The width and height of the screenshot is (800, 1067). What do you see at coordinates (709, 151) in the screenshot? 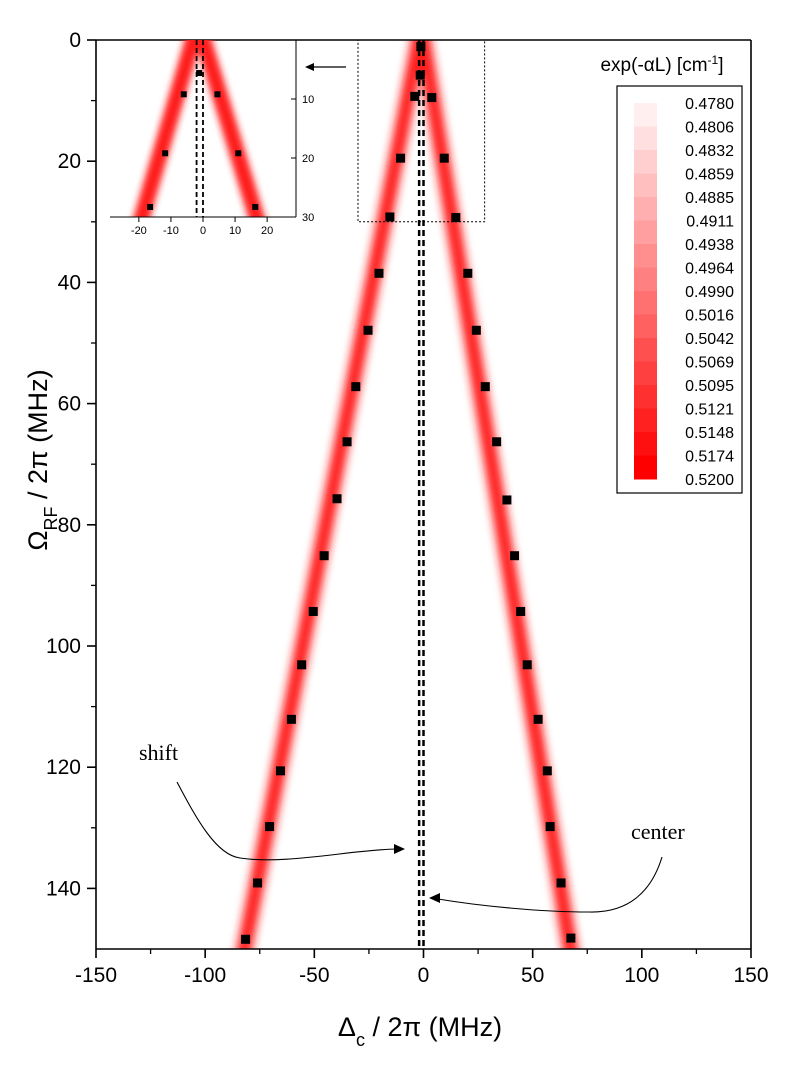
I see `colorbar-label: 0.4832` at bounding box center [709, 151].